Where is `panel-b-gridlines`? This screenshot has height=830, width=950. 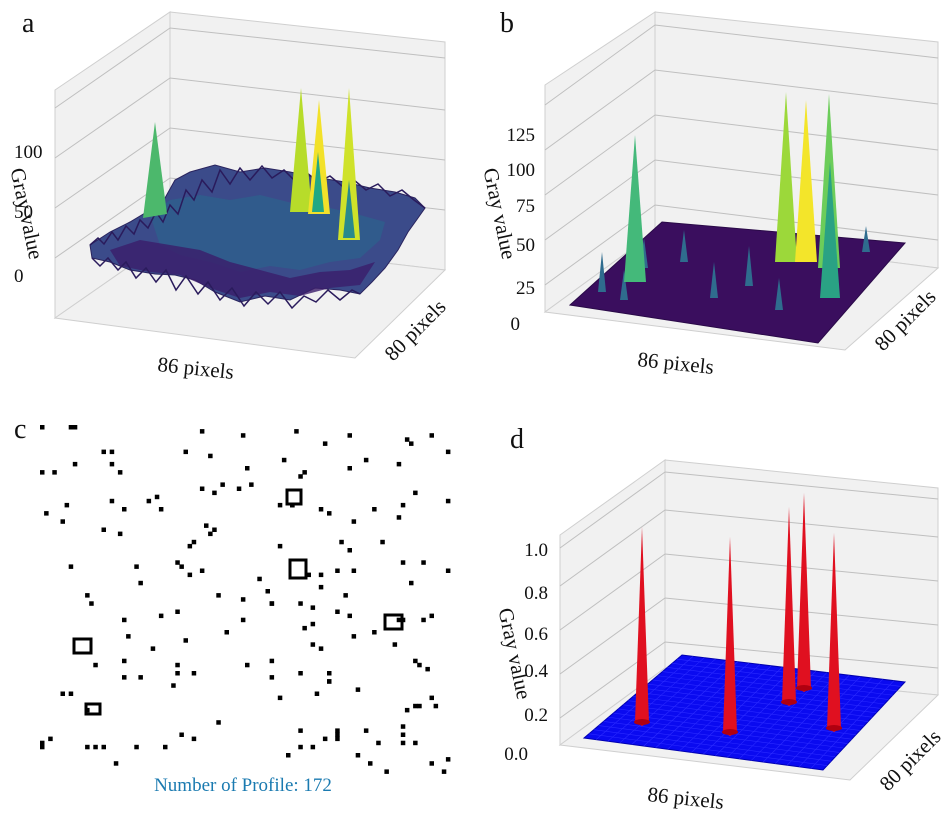
panel-b-gridlines is located at coordinates (741, 155).